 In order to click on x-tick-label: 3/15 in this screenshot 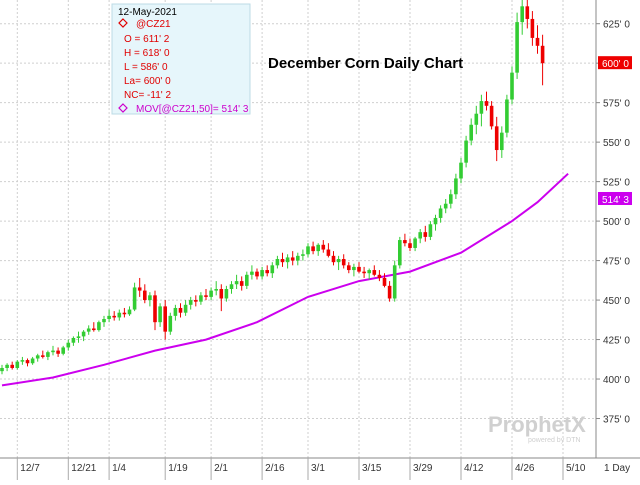, I will do `click(372, 468)`.